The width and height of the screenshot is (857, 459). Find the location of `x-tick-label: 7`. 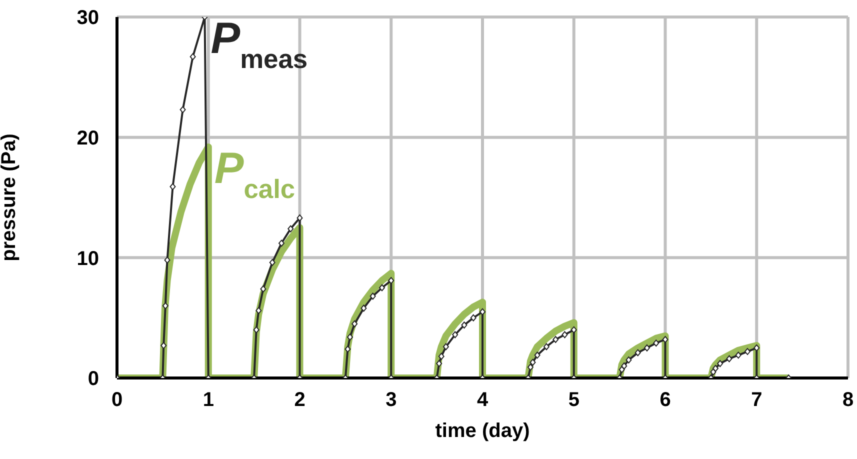

x-tick-label: 7 is located at coordinates (756, 400).